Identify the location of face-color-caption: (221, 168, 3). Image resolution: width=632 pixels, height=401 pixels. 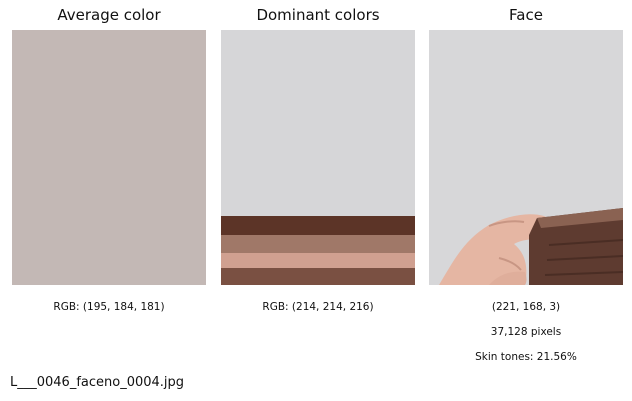
(526, 307).